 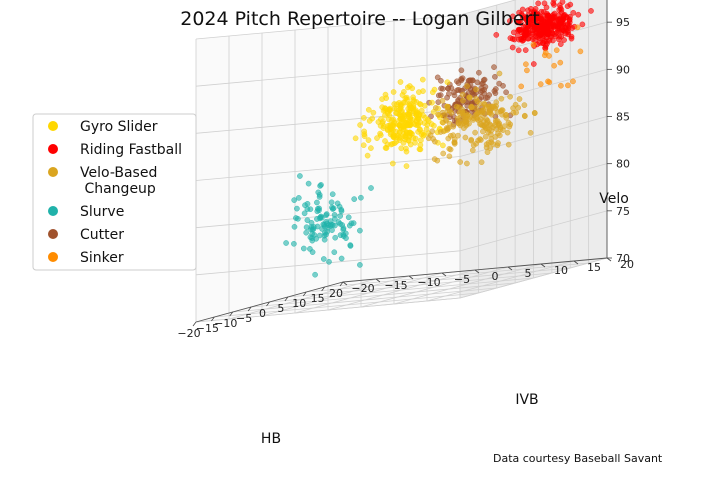 What do you see at coordinates (561, 270) in the screenshot?
I see `y-tick-label: 10` at bounding box center [561, 270].